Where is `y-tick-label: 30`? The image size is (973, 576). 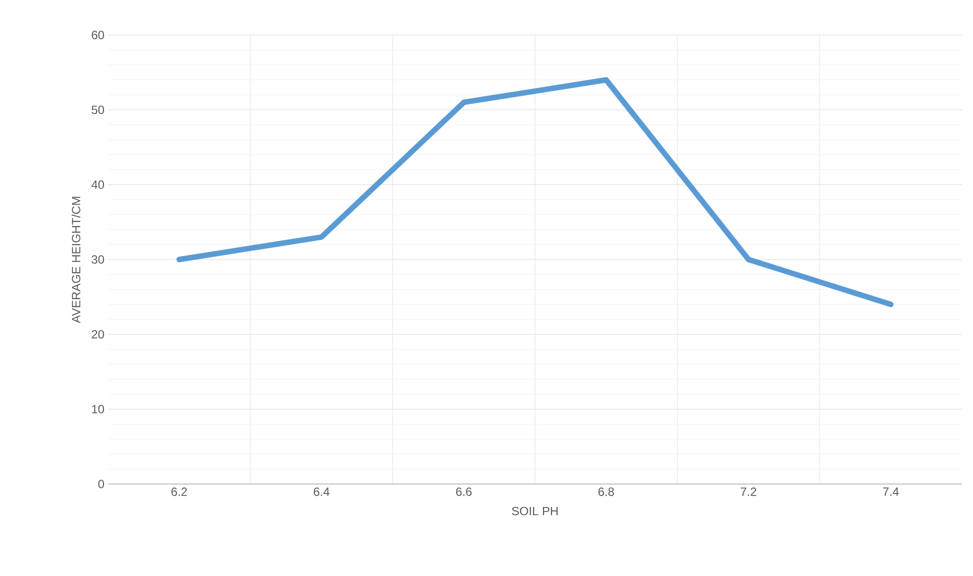 y-tick-label: 30 is located at coordinates (98, 259).